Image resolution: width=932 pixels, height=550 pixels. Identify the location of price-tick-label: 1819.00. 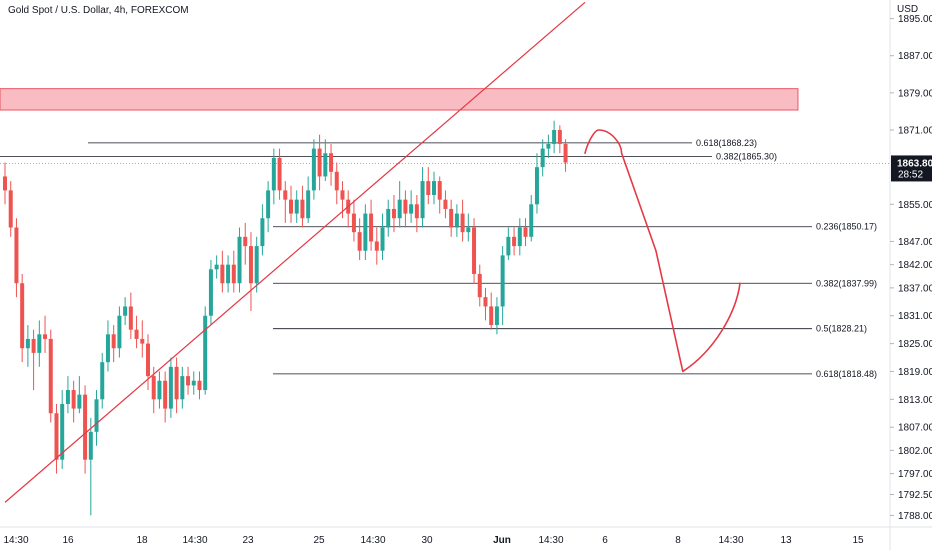
(915, 372).